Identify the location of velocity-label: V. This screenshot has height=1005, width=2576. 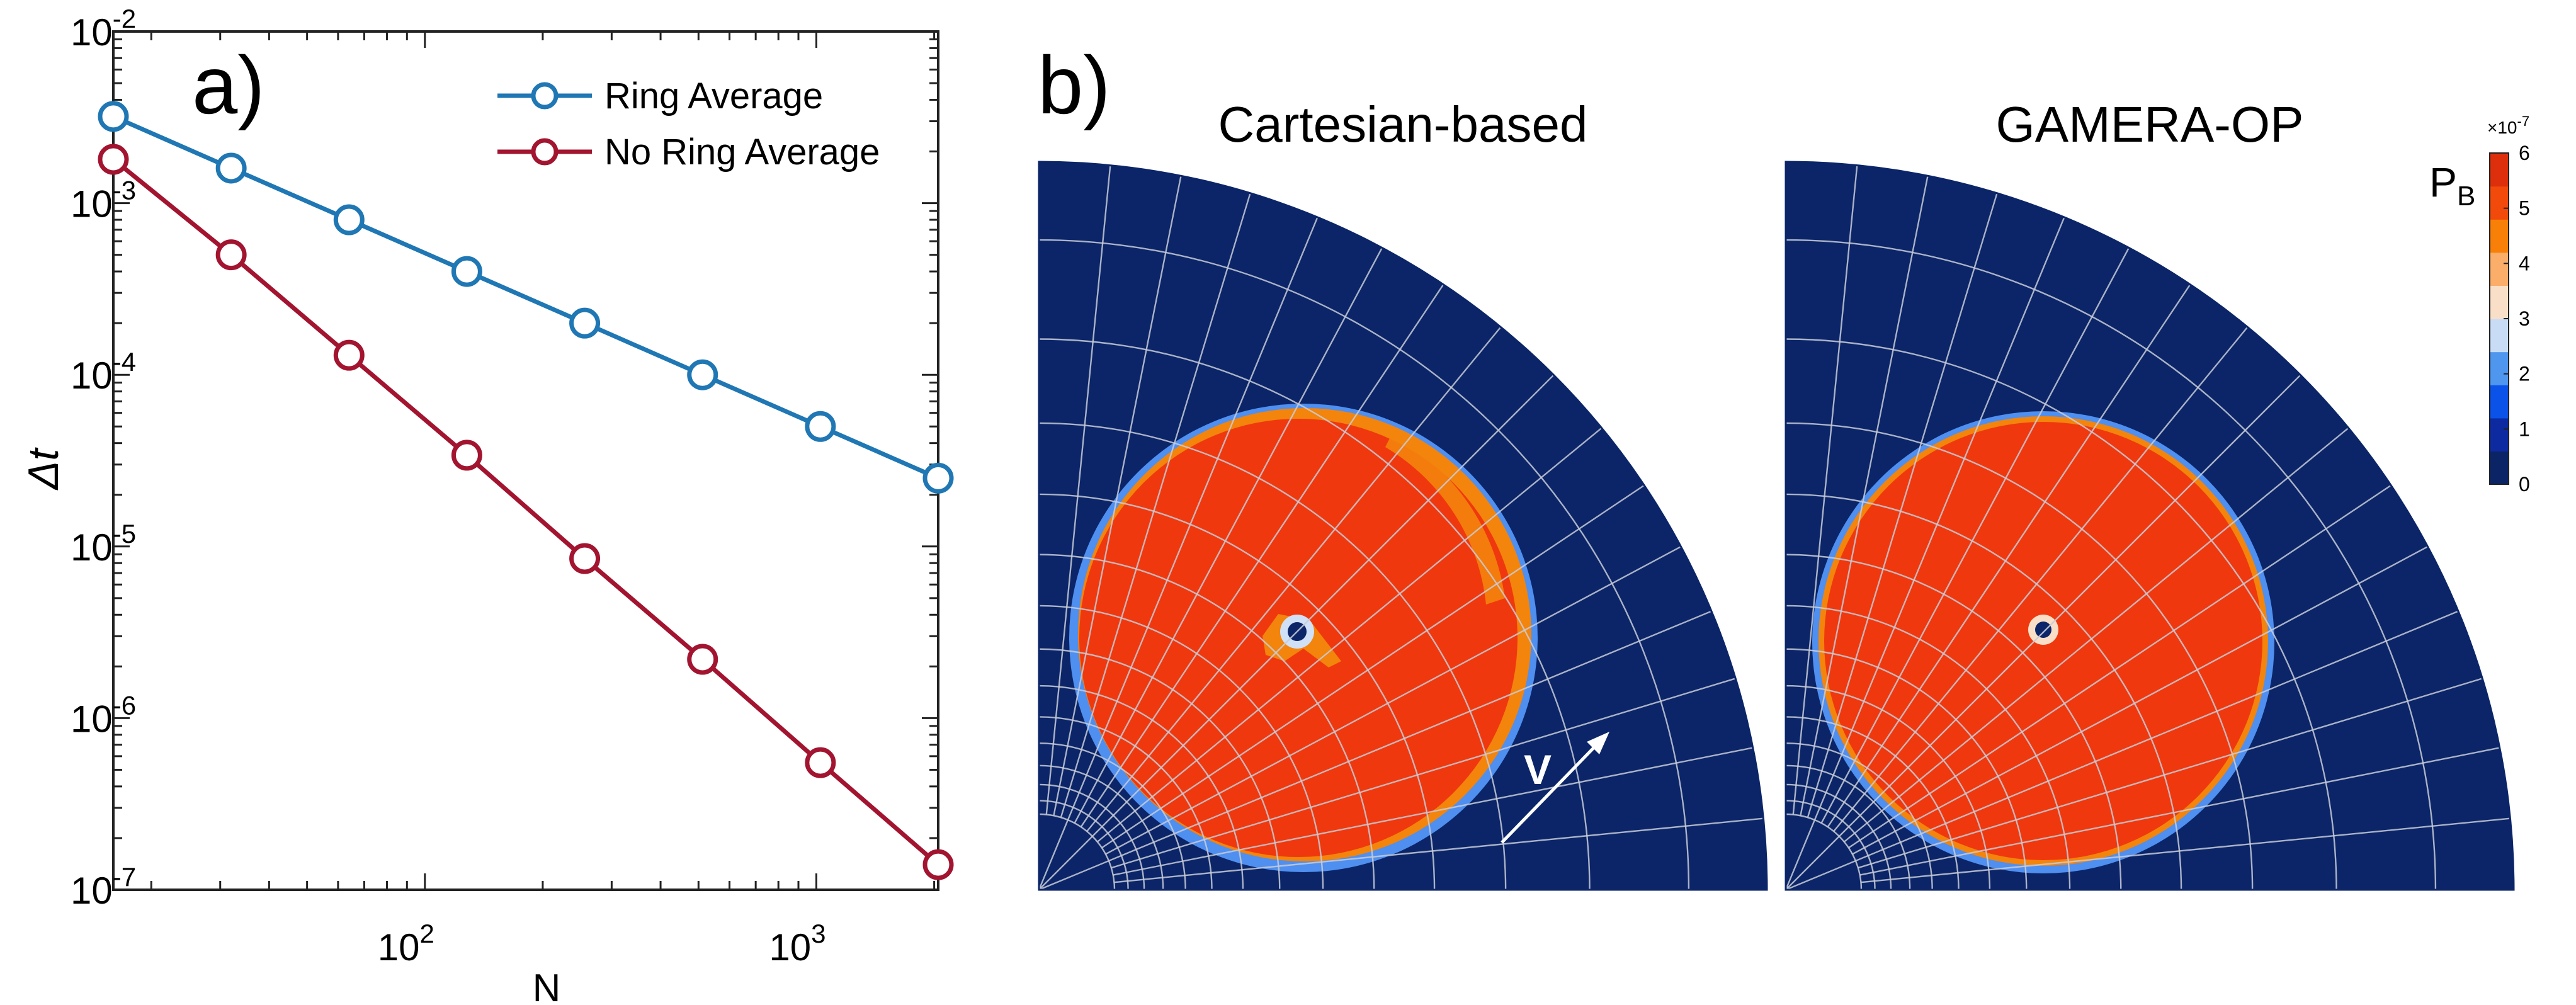
(1538, 769).